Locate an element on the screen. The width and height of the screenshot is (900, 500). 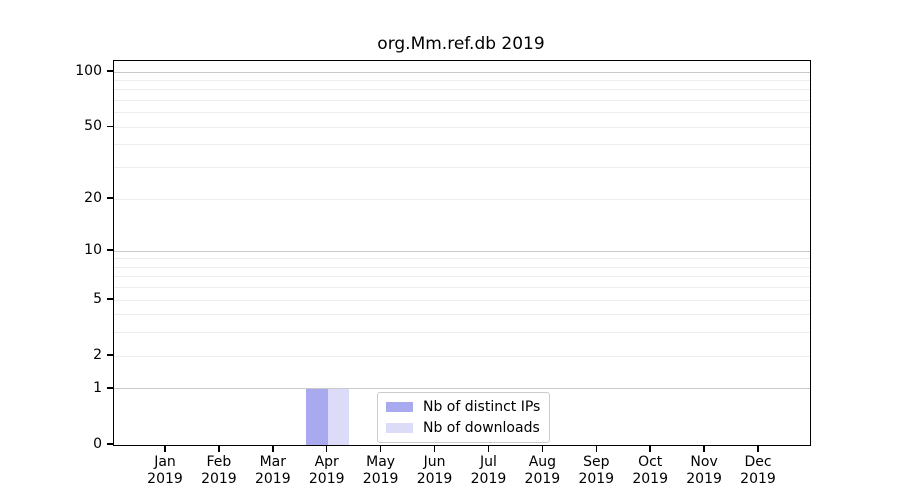
x-tick-label: Dec 2019 is located at coordinates (758, 470).